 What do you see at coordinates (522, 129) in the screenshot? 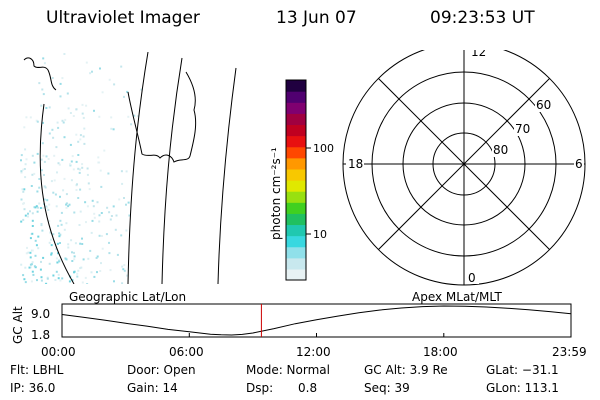
I see `lat-label-70: 70` at bounding box center [522, 129].